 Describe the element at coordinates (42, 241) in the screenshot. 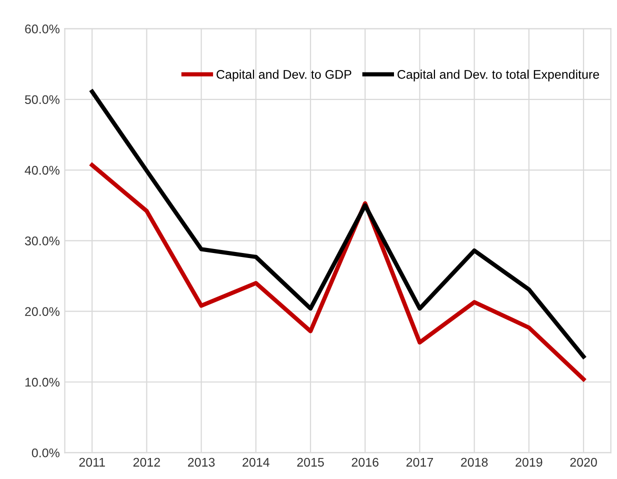

I see `y-tick-label: 30.0%` at that location.